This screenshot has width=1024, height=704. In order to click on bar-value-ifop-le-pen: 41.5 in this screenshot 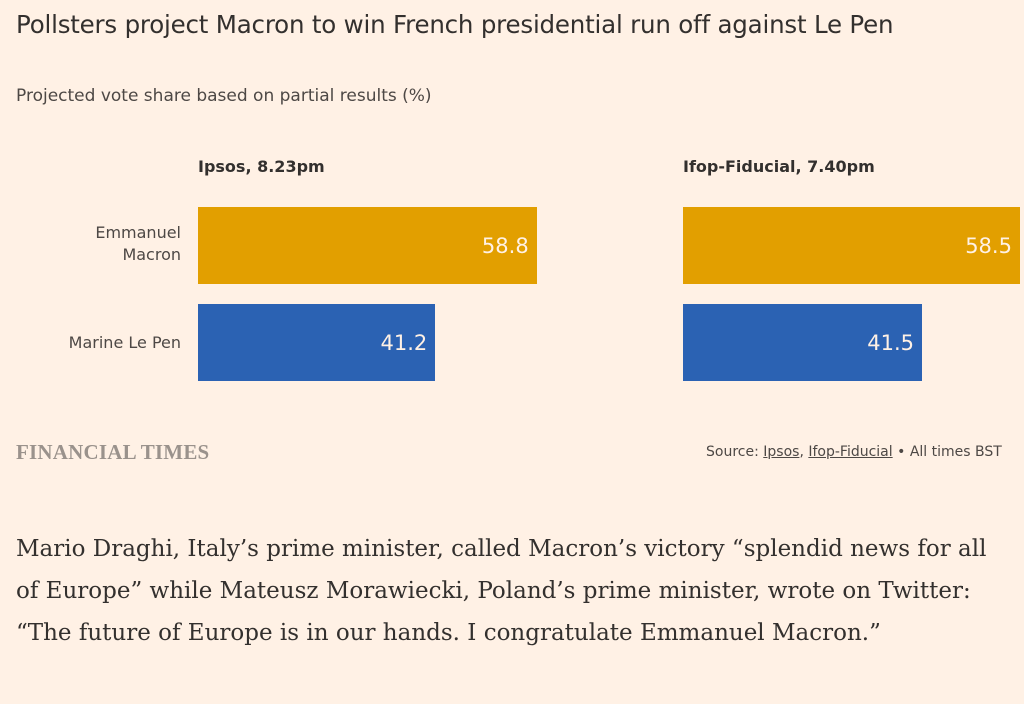, I will do `click(891, 342)`.